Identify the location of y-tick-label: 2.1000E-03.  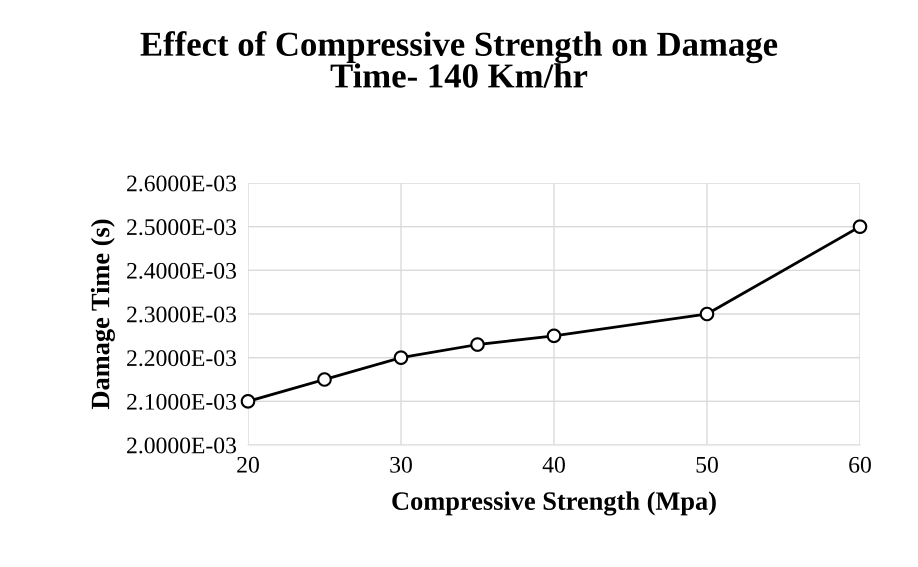
(181, 402).